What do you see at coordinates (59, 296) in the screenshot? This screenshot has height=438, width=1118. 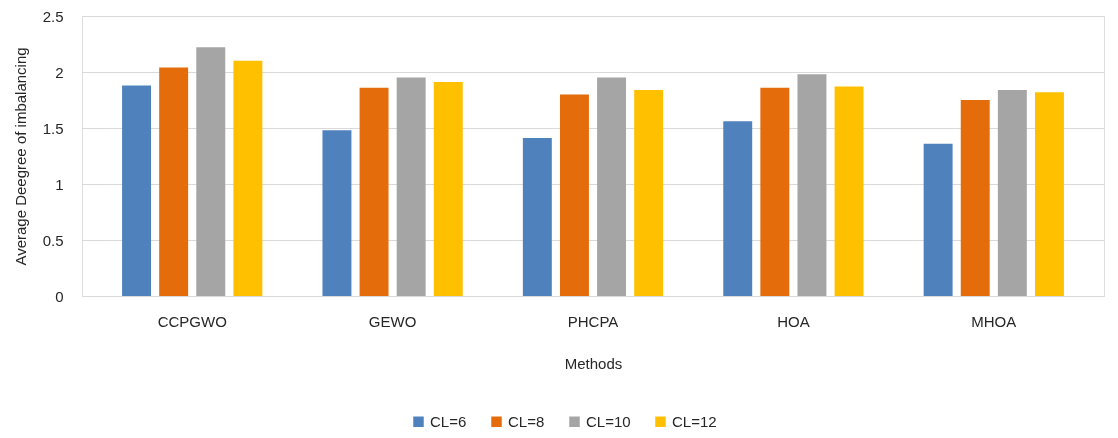 I see `y-tick-label: 0` at bounding box center [59, 296].